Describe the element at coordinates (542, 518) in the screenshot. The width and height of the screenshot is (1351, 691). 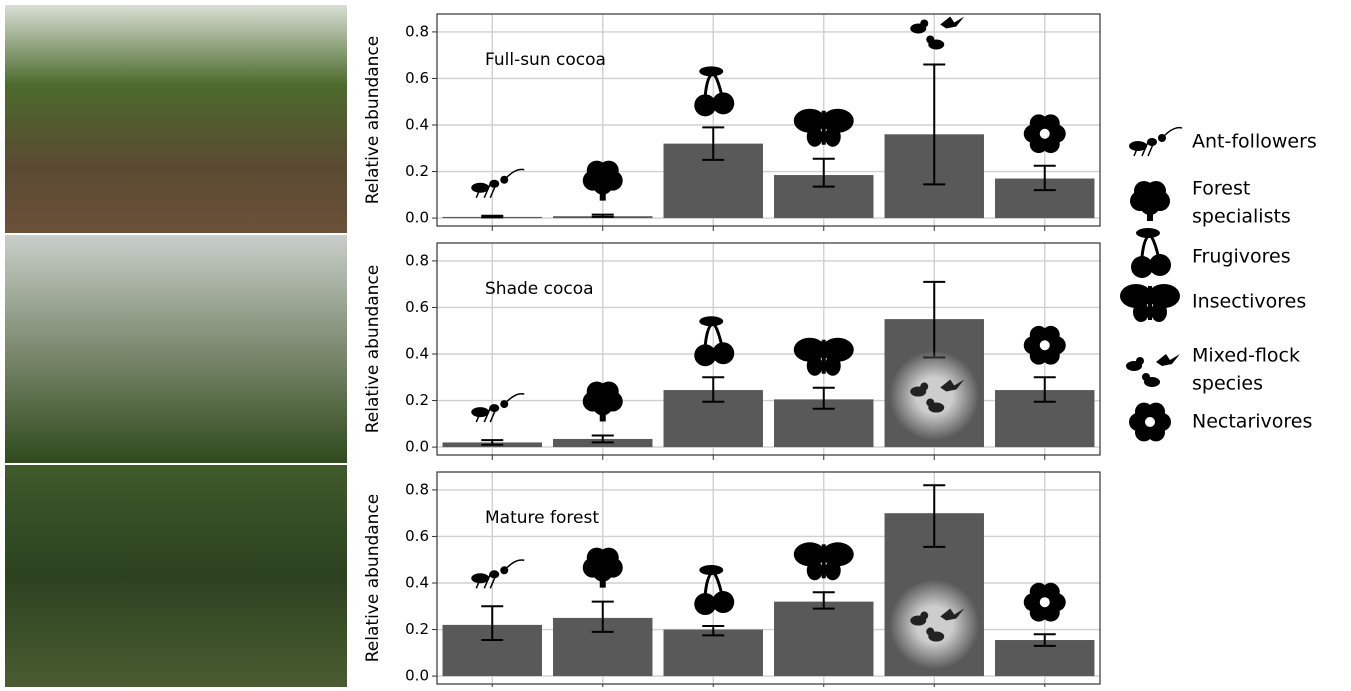
I see `panel-title: Mature forest` at that location.